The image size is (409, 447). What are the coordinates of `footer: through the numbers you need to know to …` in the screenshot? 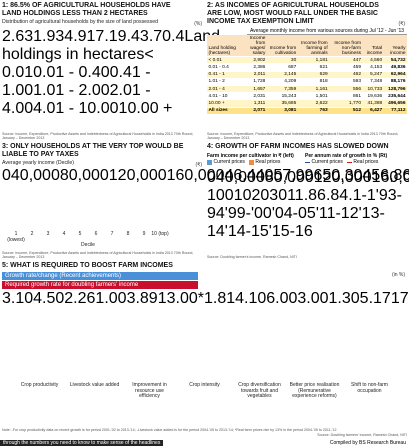 It's located at (204, 442).